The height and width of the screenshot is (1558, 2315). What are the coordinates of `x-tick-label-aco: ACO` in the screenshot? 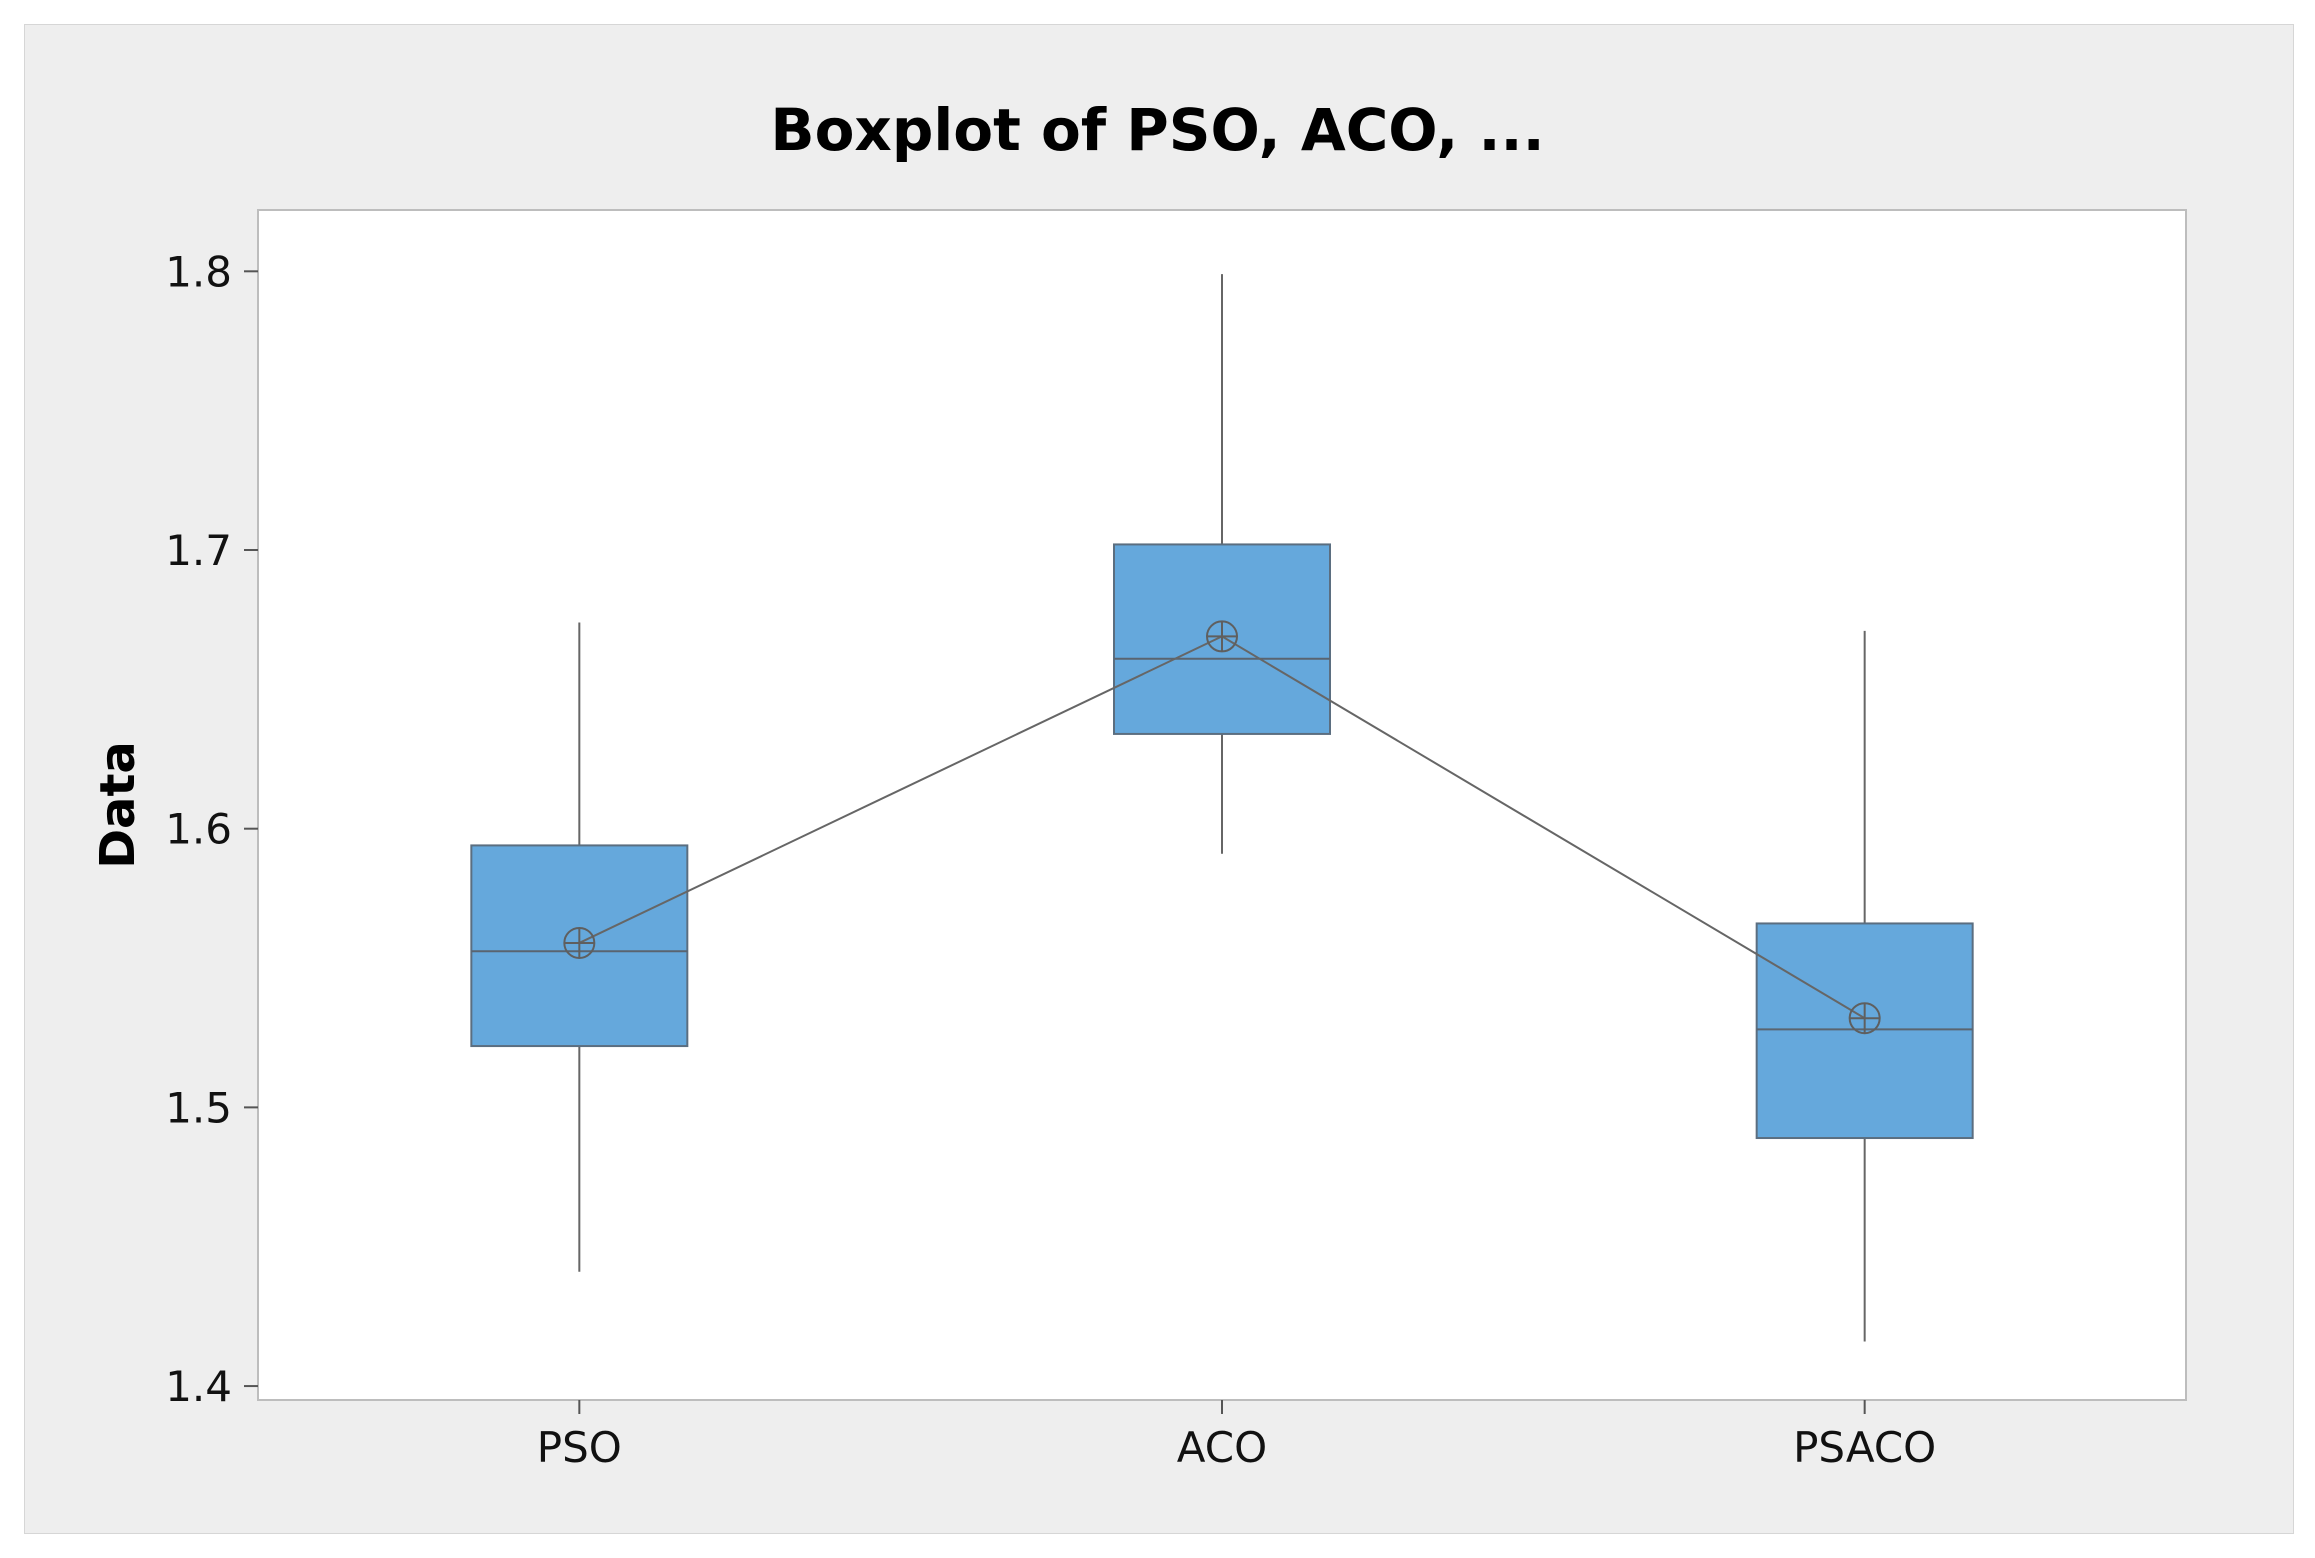 It's located at (1222, 1447).